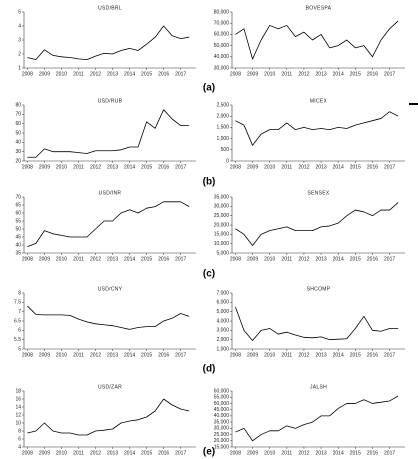  Describe the element at coordinates (222, 244) in the screenshot. I see `y-tick-label: 10,000` at that location.